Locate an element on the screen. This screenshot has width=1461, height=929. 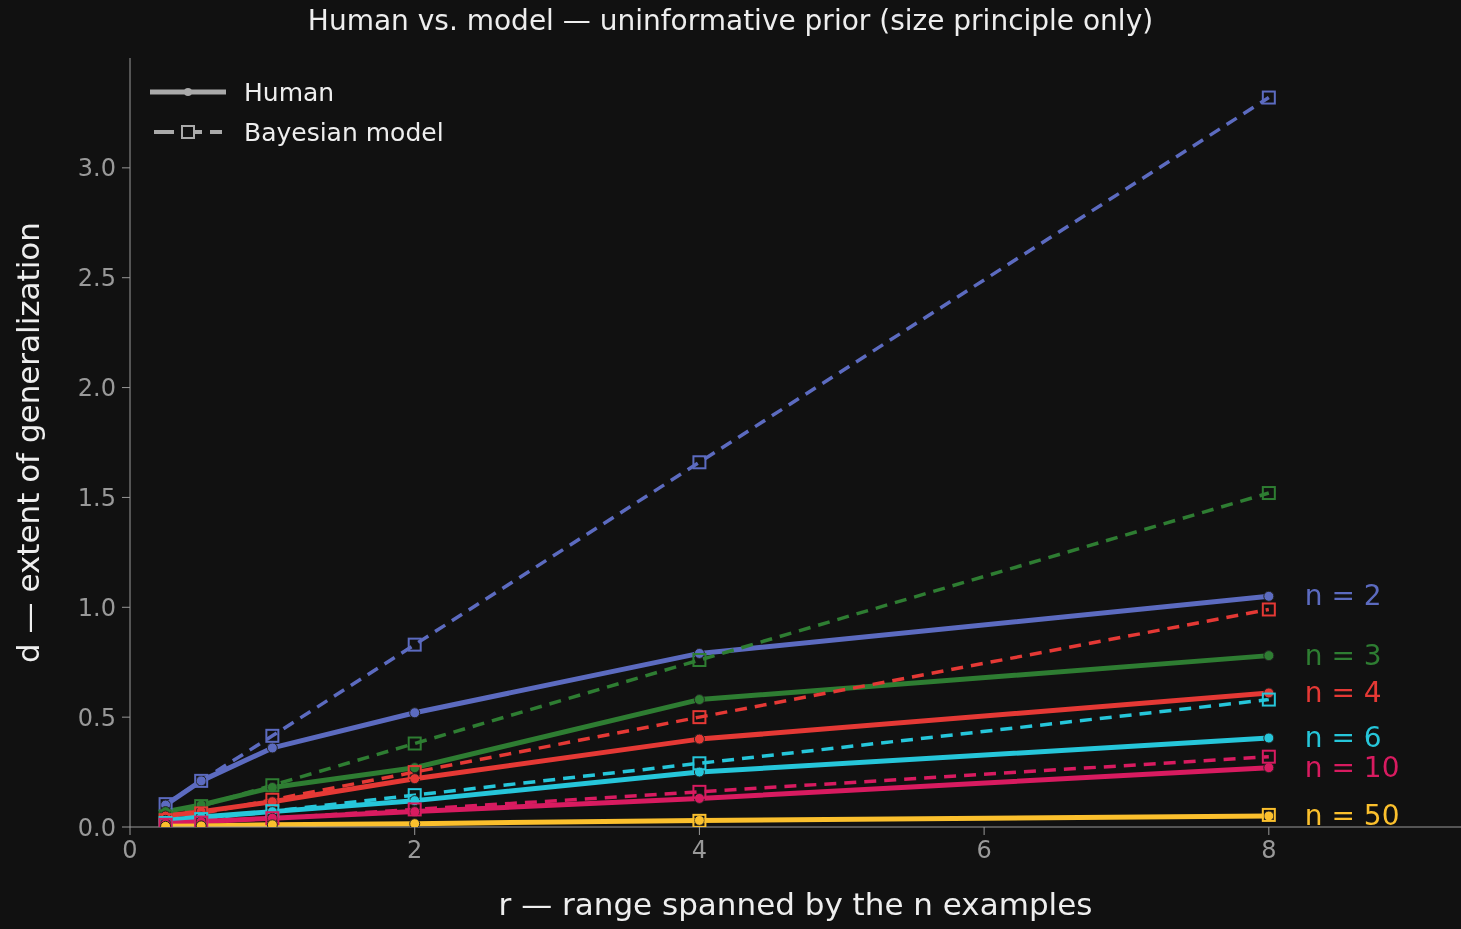
series-label: n = 50 is located at coordinates (1352, 816).